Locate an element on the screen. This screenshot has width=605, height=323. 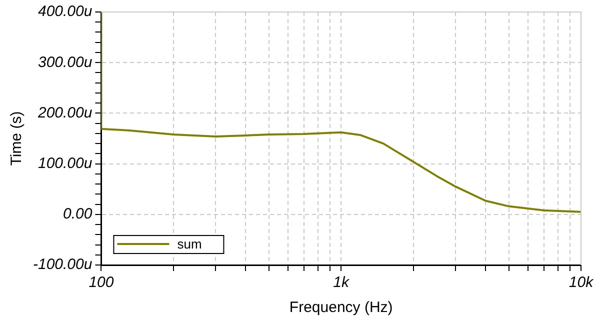
y-tick-label: 400.00u is located at coordinates (65, 11).